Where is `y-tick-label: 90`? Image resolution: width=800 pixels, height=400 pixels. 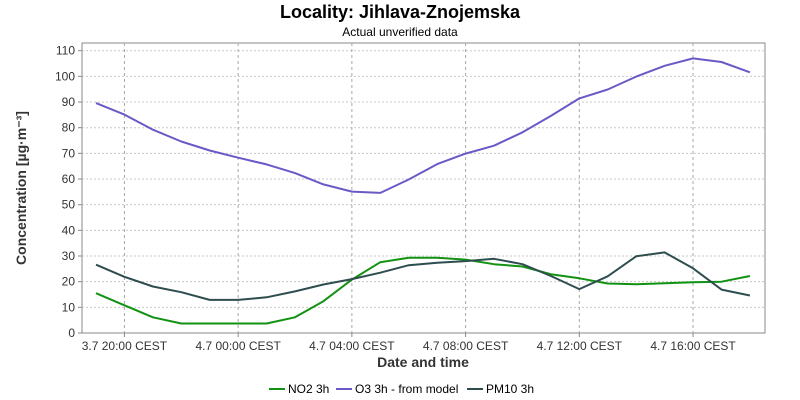 y-tick-label: 90 is located at coordinates (69, 102).